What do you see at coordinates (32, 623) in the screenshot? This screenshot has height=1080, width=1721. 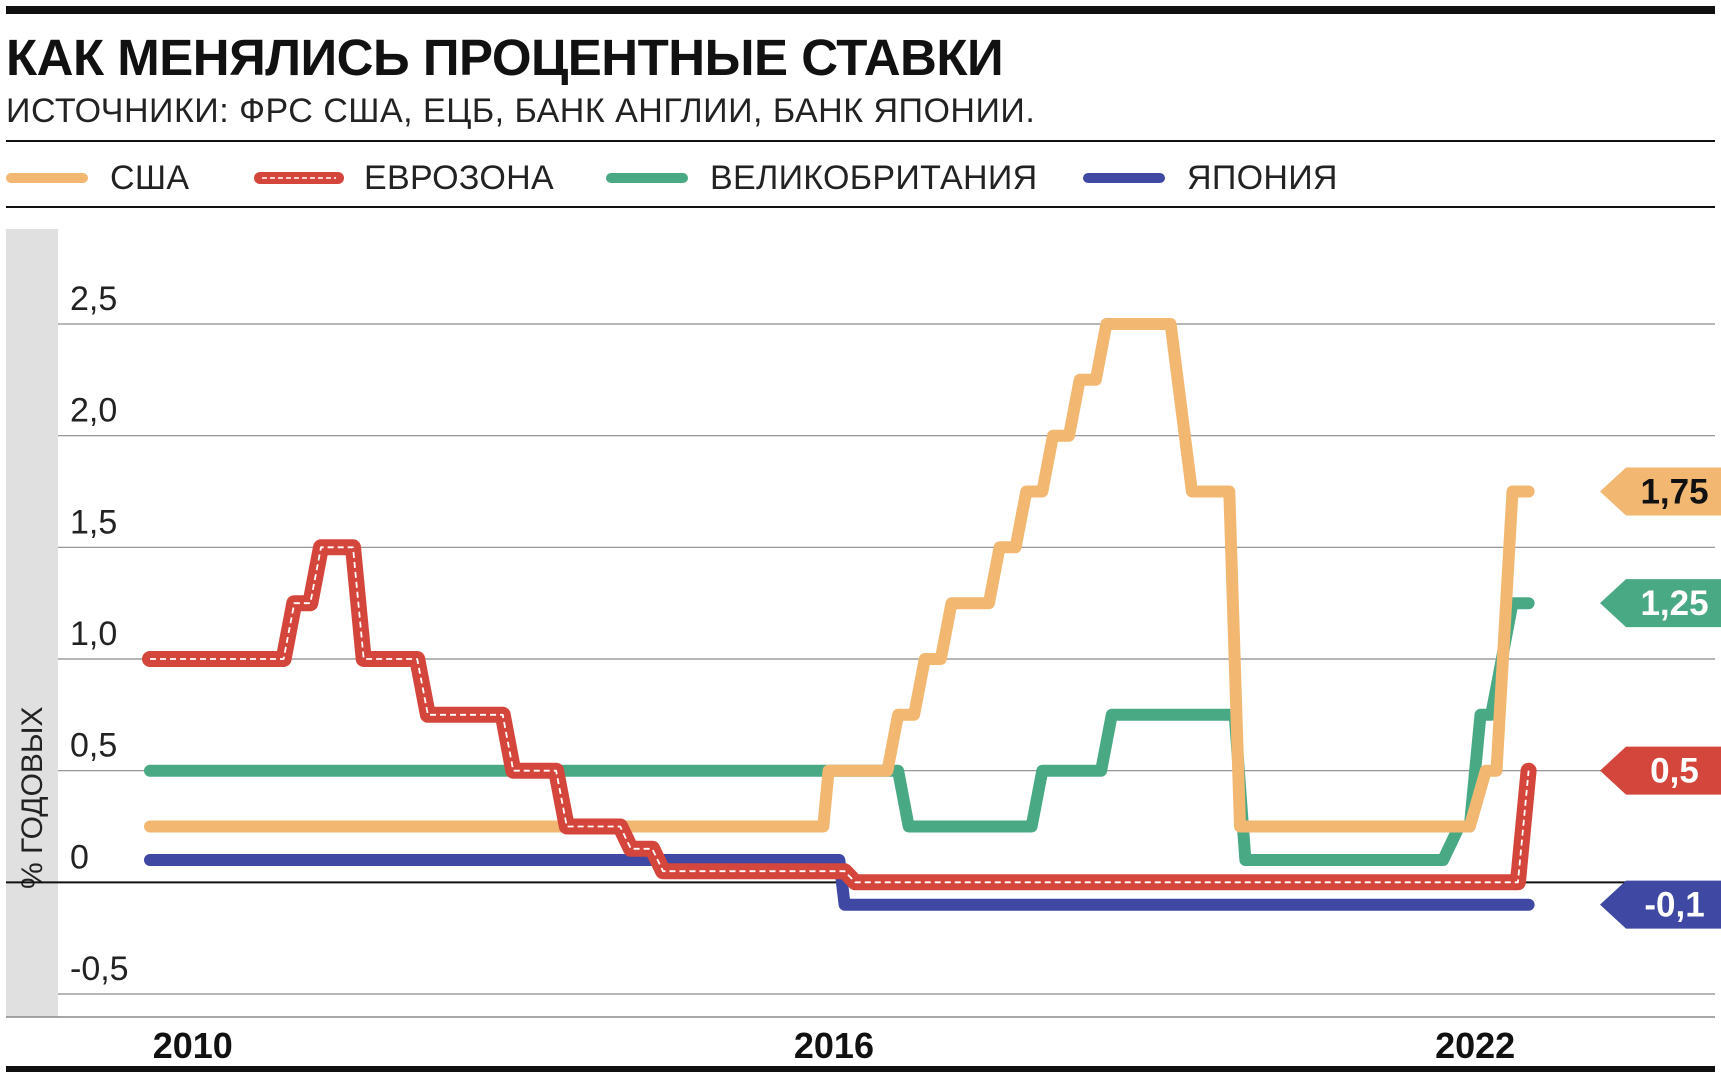 I see `y-axis-band` at bounding box center [32, 623].